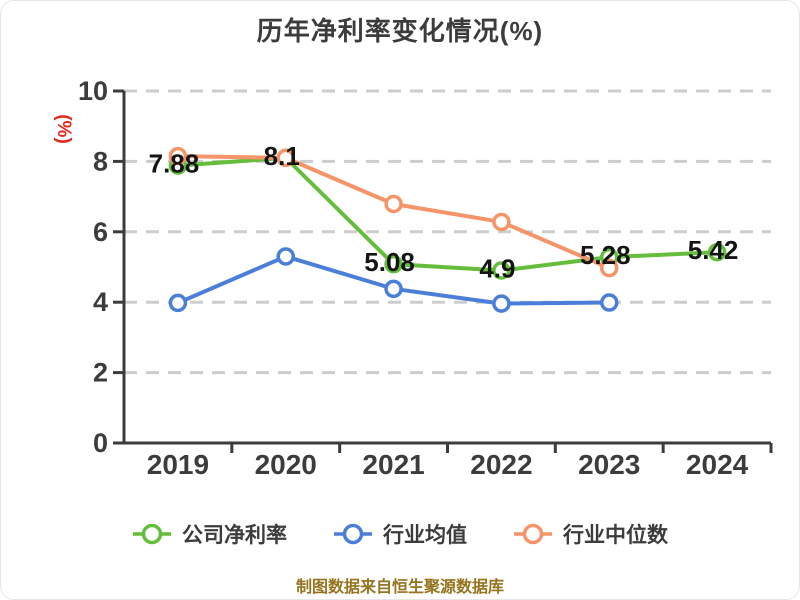 This screenshot has height=600, width=800. What do you see at coordinates (605, 255) in the screenshot?
I see `svg-text: 5.28` at bounding box center [605, 255].